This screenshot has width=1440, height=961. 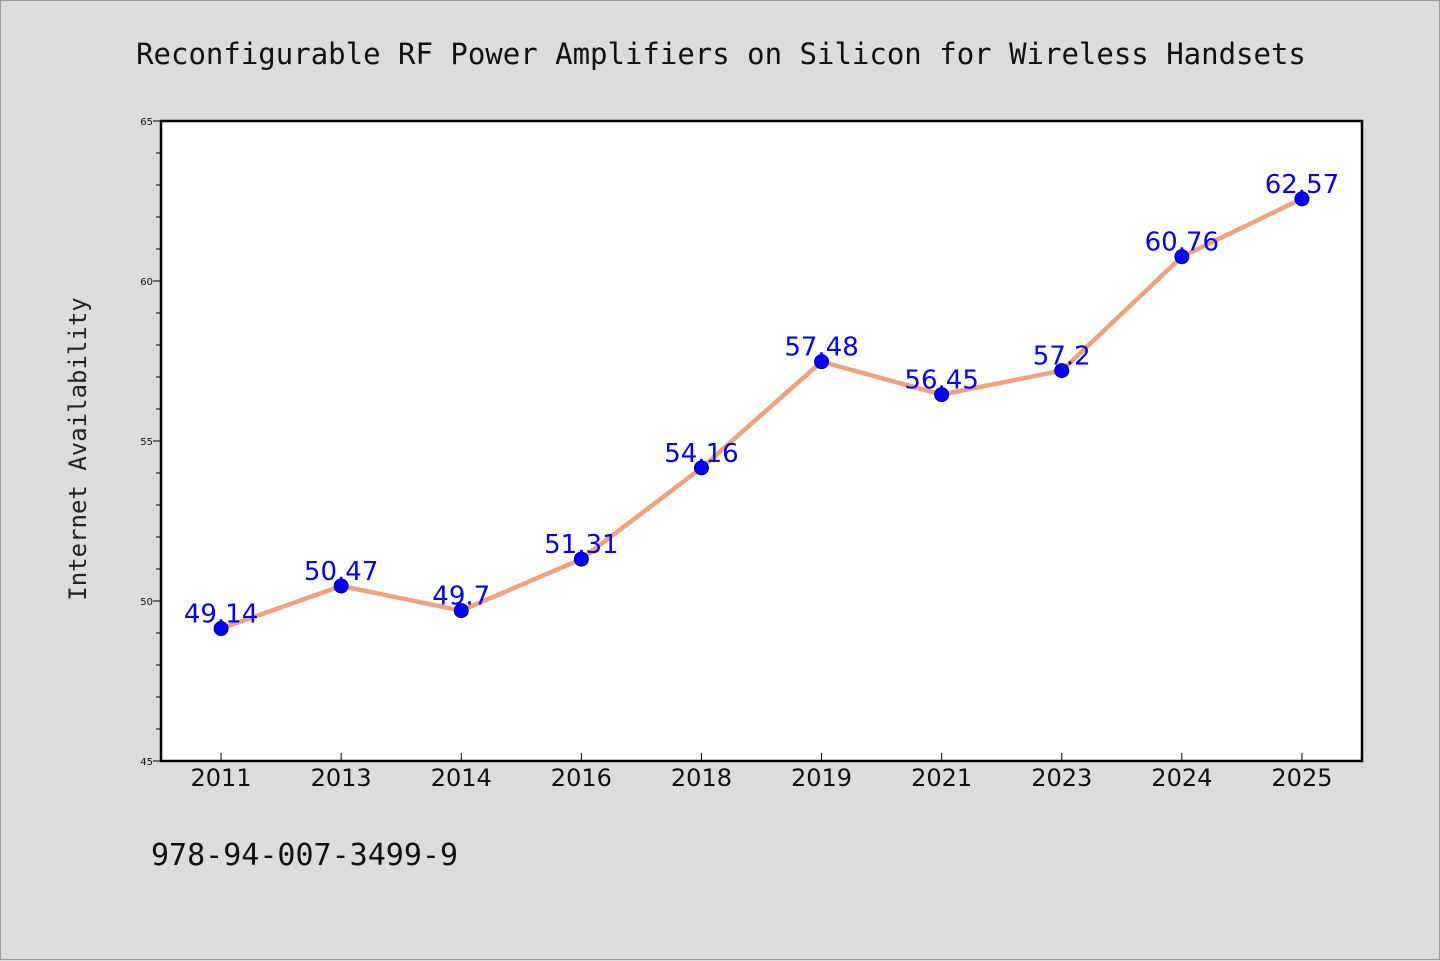 I want to click on data-label: 62.57, so click(x=1302, y=185).